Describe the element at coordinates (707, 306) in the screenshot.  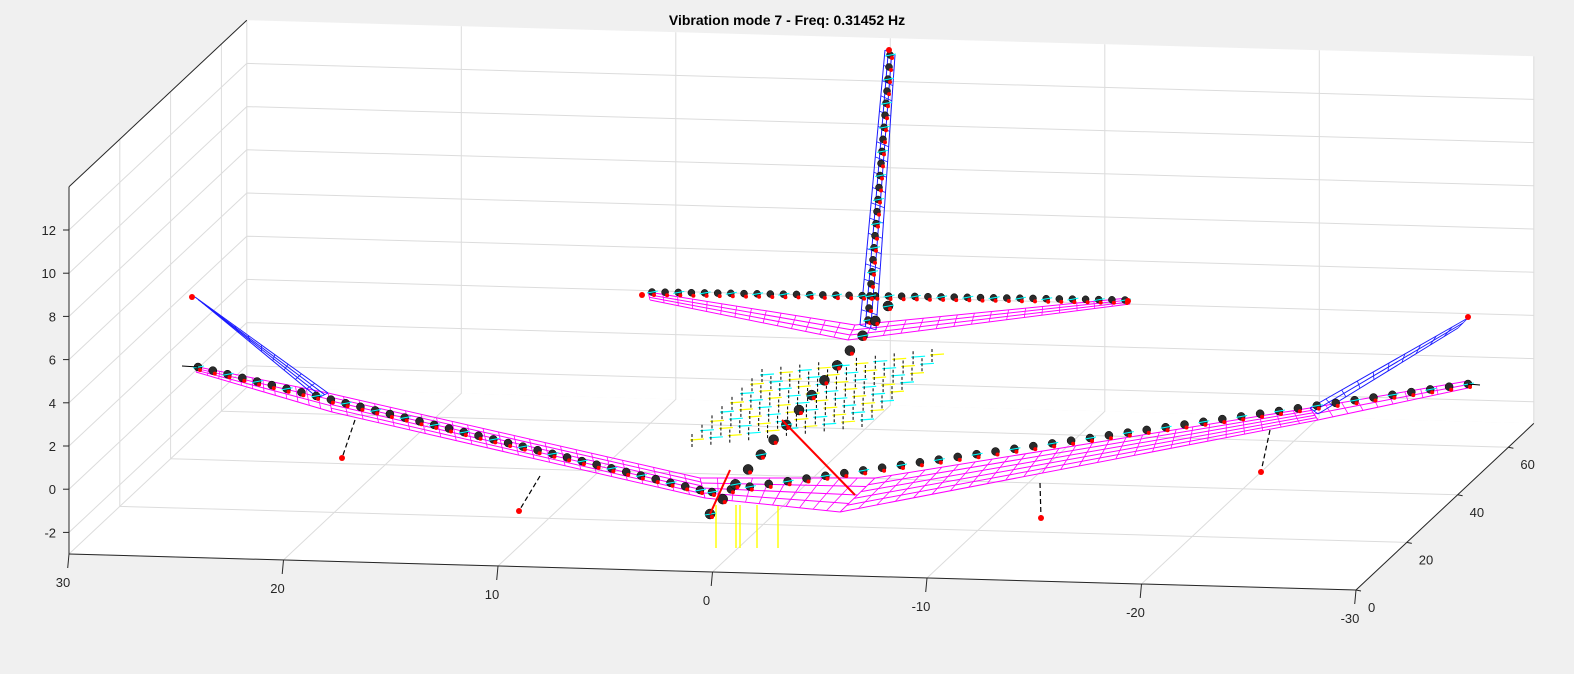
I see `htail-left-mesh` at that location.